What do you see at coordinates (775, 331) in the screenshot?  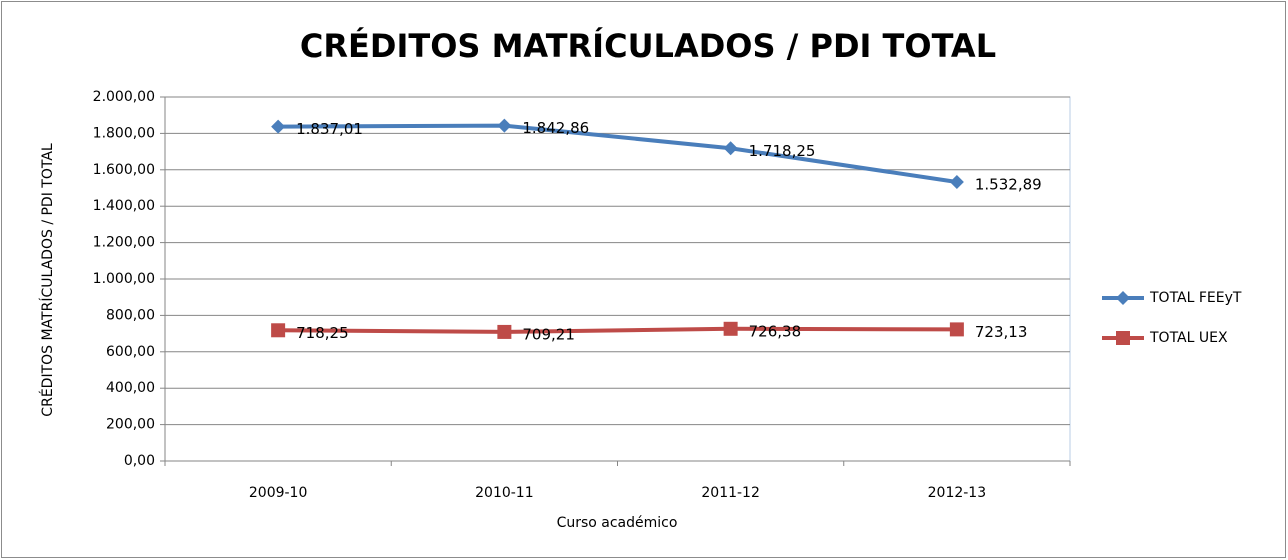 I see `data-label: 726,38` at bounding box center [775, 331].